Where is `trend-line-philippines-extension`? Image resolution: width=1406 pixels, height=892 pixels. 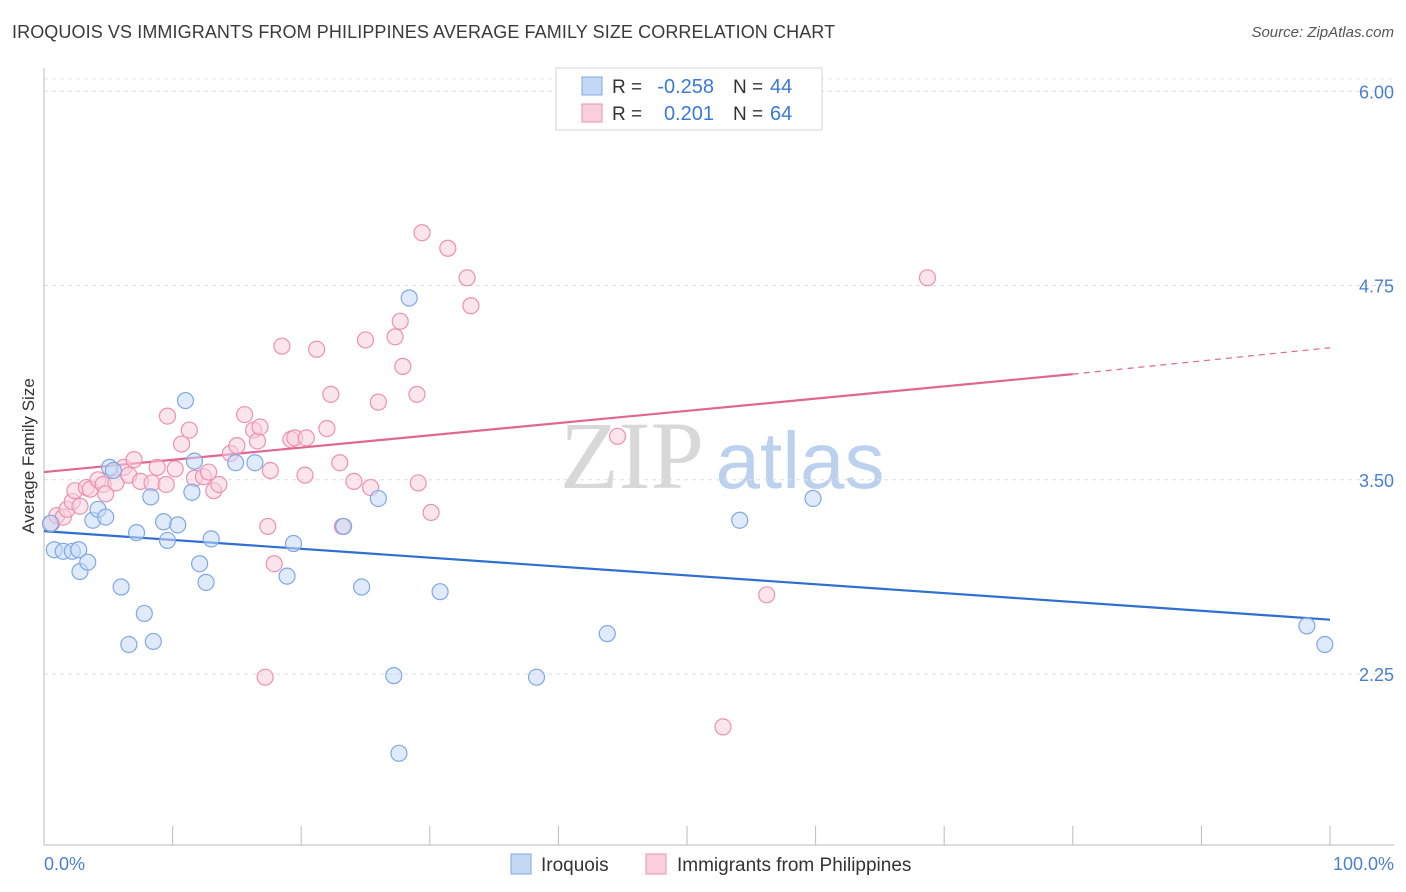 trend-line-philippines-extension is located at coordinates (1201, 361).